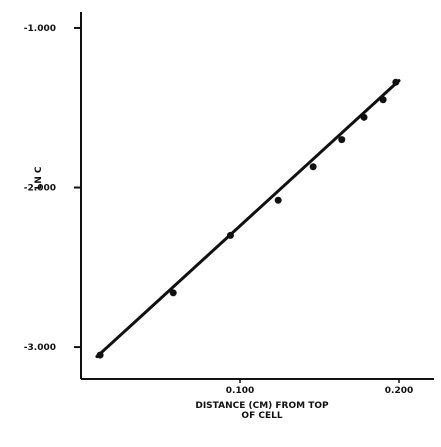 The width and height of the screenshot is (441, 447). I want to click on x-tick-label: 0.200, so click(399, 391).